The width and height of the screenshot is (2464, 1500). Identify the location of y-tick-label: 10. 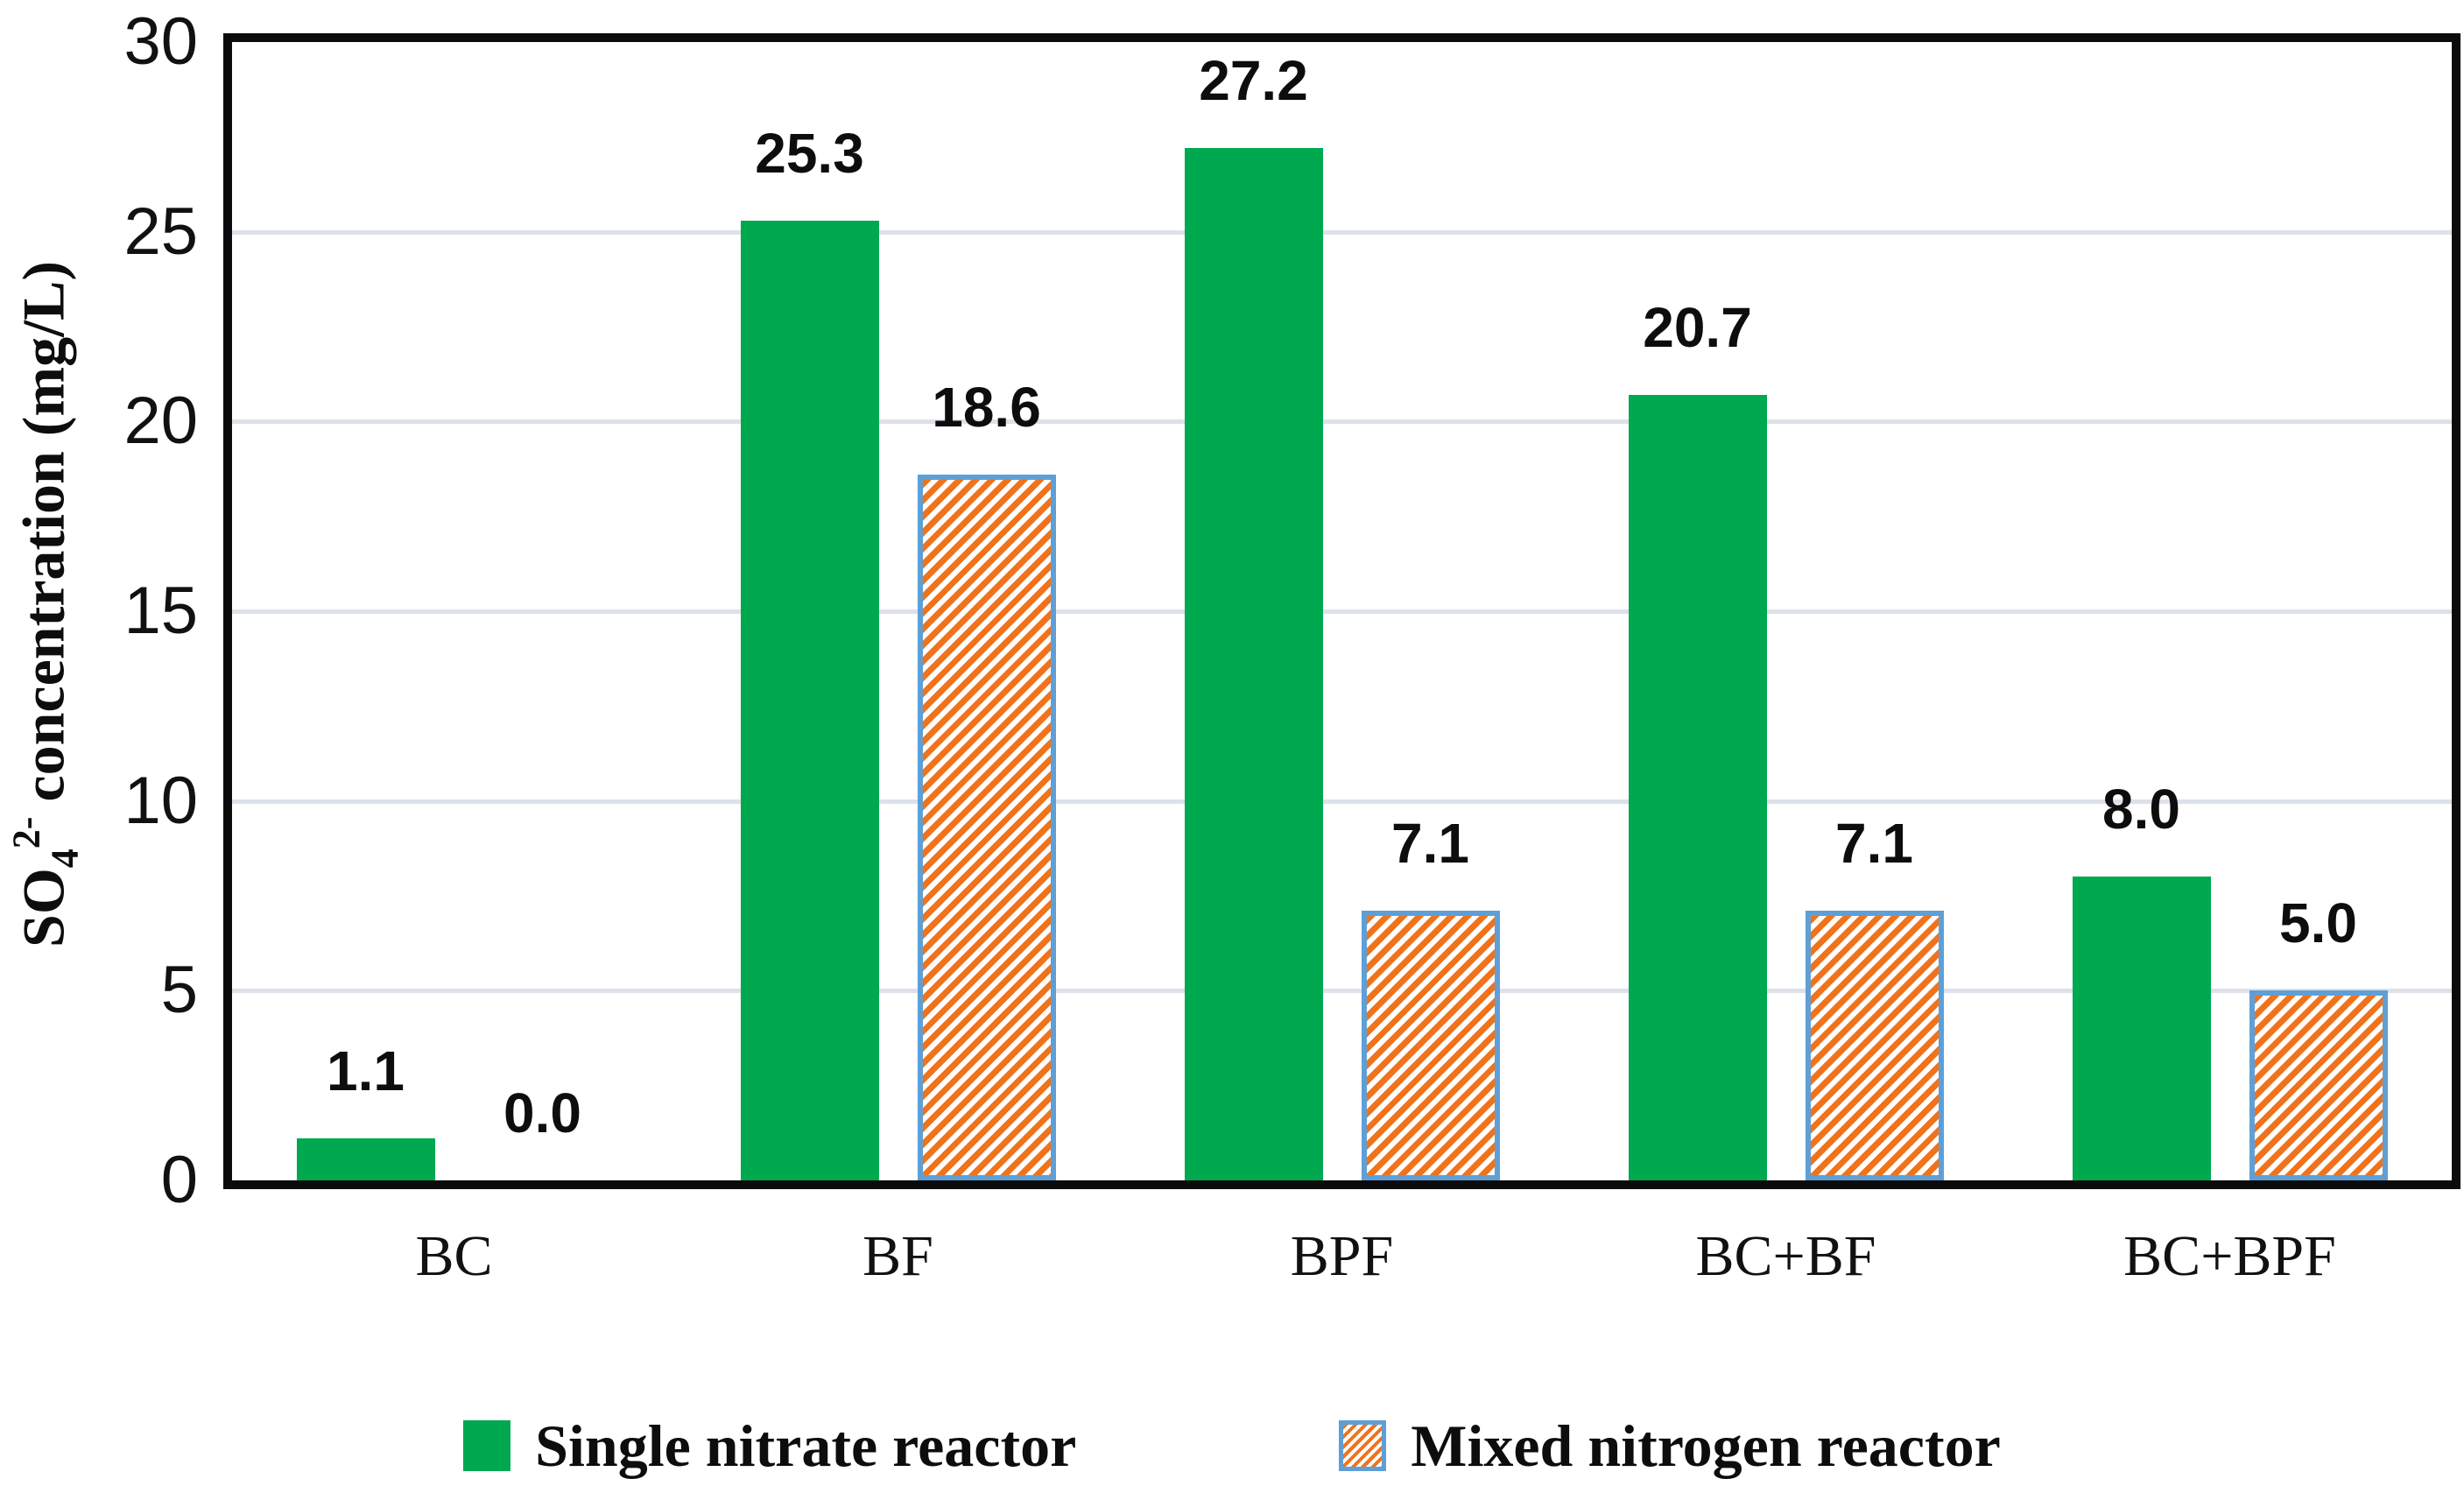
(160, 800).